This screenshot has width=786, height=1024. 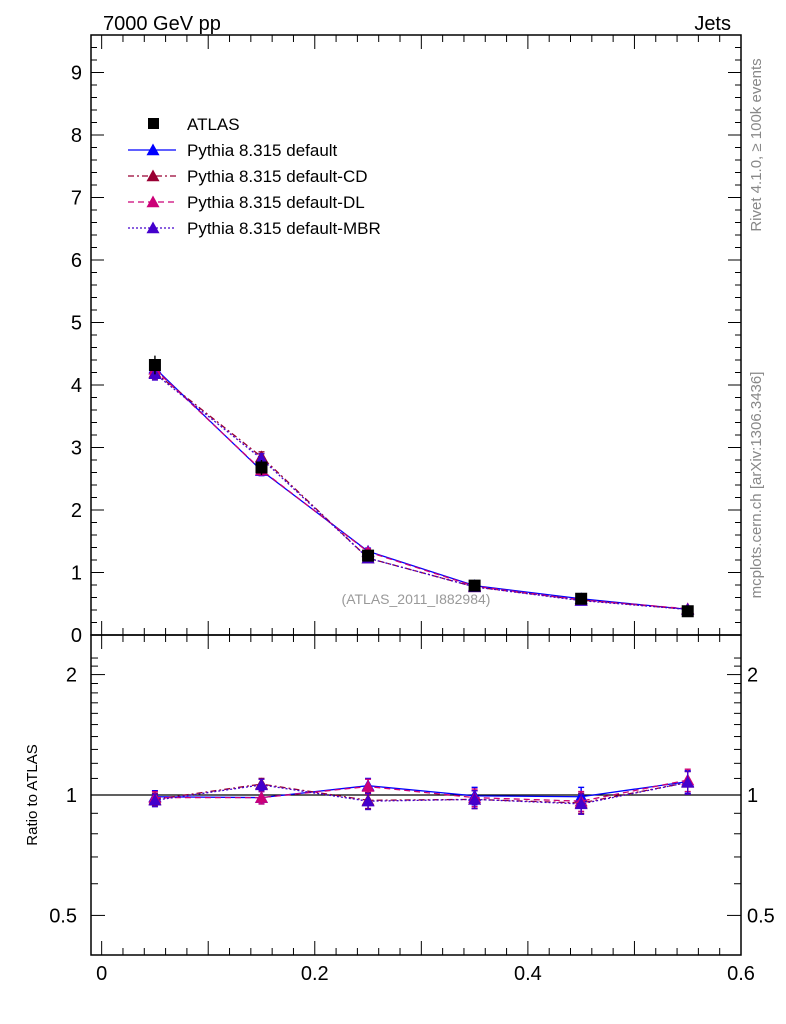 What do you see at coordinates (76, 449) in the screenshot?
I see `main-y-tick-label: 3` at bounding box center [76, 449].